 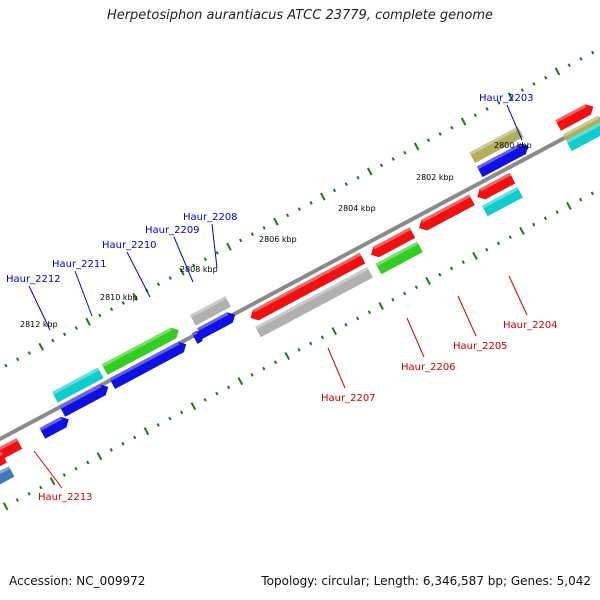 I want to click on scale-label: 2804 kbp, so click(x=357, y=208).